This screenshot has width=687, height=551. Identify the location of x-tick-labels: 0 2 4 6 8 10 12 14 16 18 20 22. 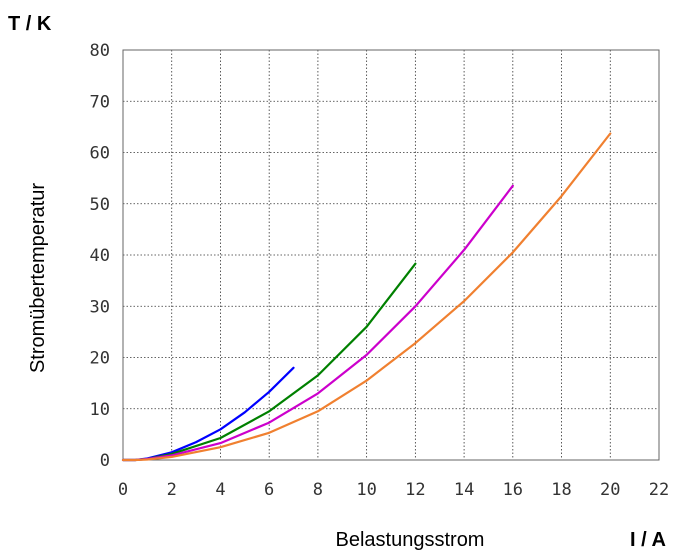
(393, 490).